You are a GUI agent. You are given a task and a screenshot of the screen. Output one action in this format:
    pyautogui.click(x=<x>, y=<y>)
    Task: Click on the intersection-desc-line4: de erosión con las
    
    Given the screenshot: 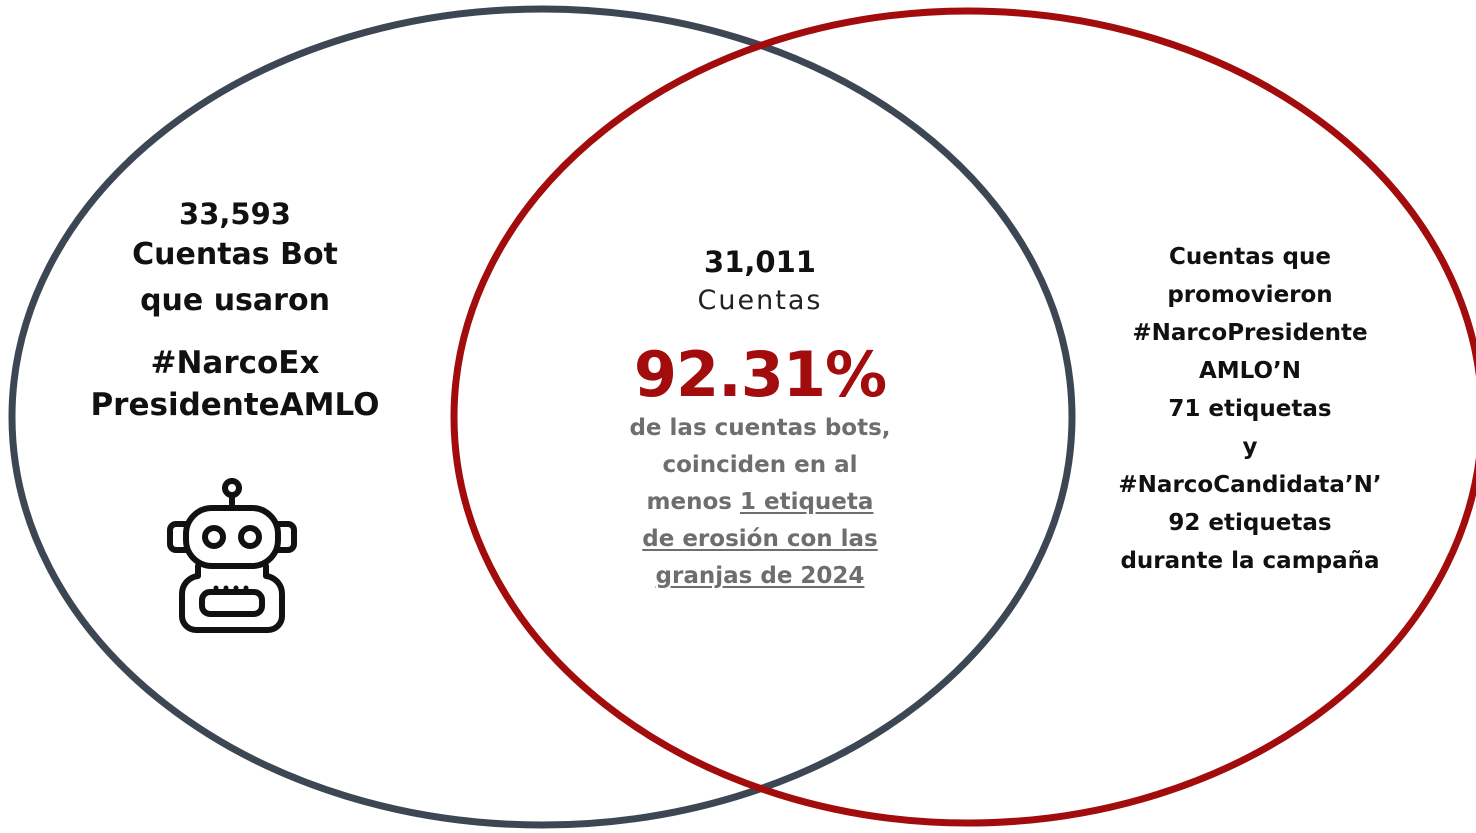 What is the action you would take?
    pyautogui.click(x=760, y=539)
    